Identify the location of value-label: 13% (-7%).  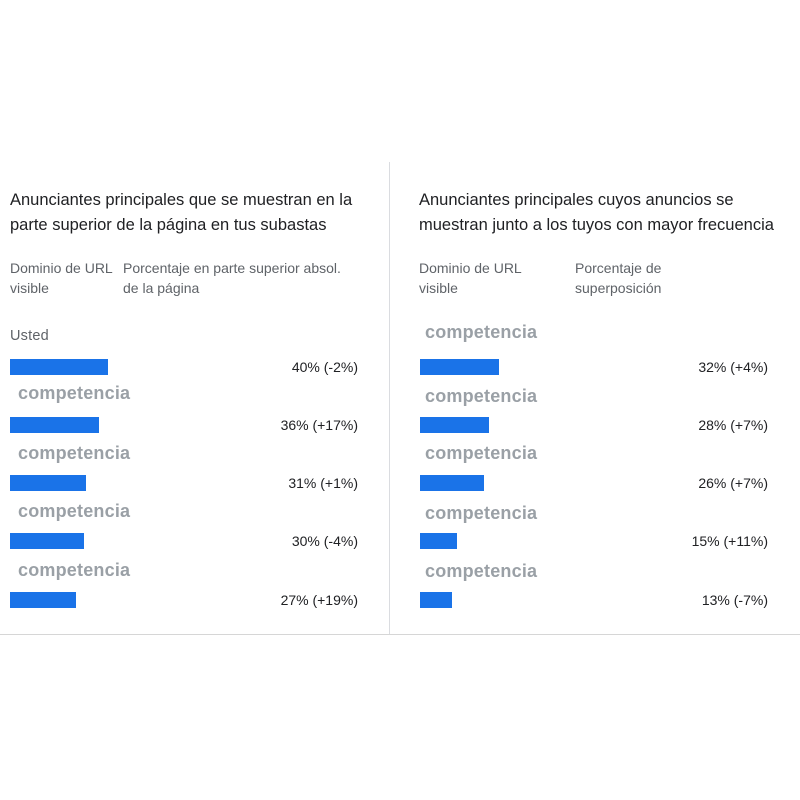
(734, 600).